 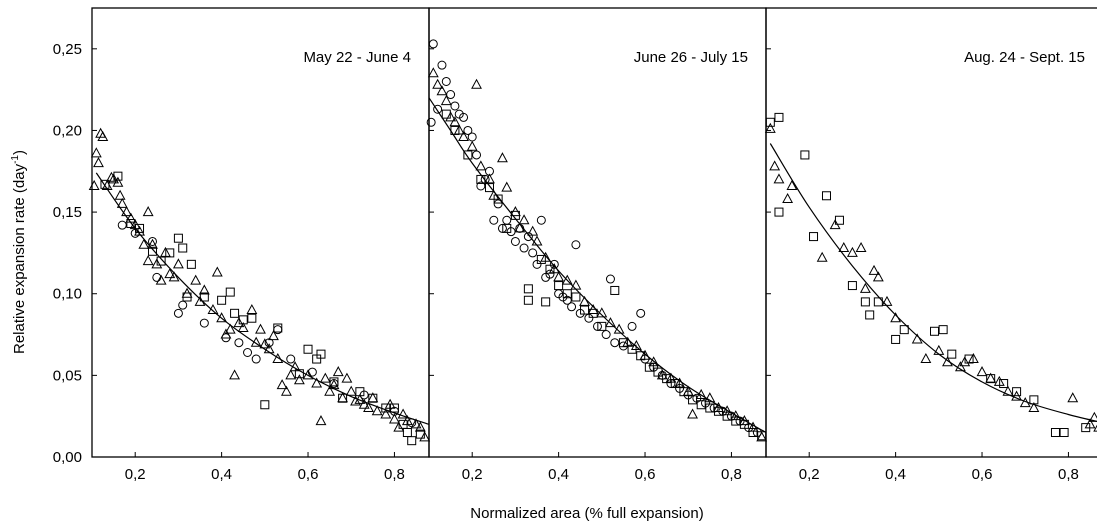 What do you see at coordinates (67, 253) in the screenshot?
I see `y-tick-labels: 0,00 0,05 0,10 0,15 0,20 0,25` at bounding box center [67, 253].